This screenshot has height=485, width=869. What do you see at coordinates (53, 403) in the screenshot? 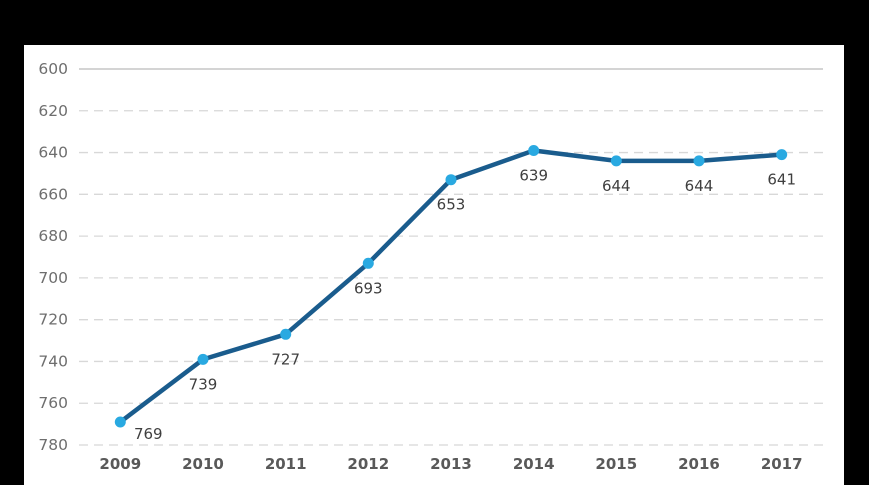
I see `y-tick-label: 760` at bounding box center [53, 403].